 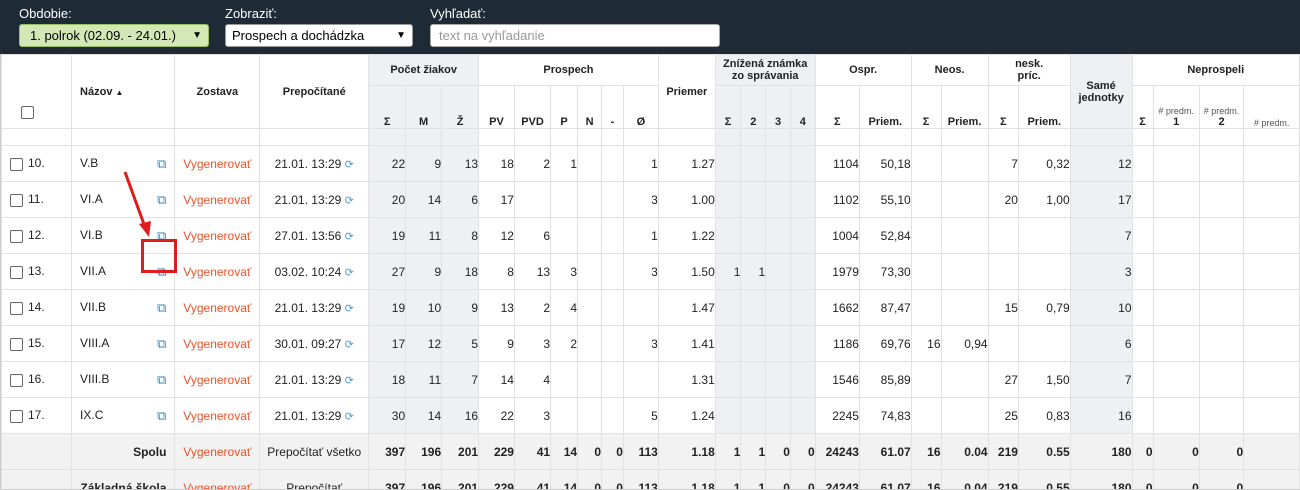 What do you see at coordinates (1101, 479) in the screenshot?
I see `summary-cell-same: 180` at bounding box center [1101, 479].